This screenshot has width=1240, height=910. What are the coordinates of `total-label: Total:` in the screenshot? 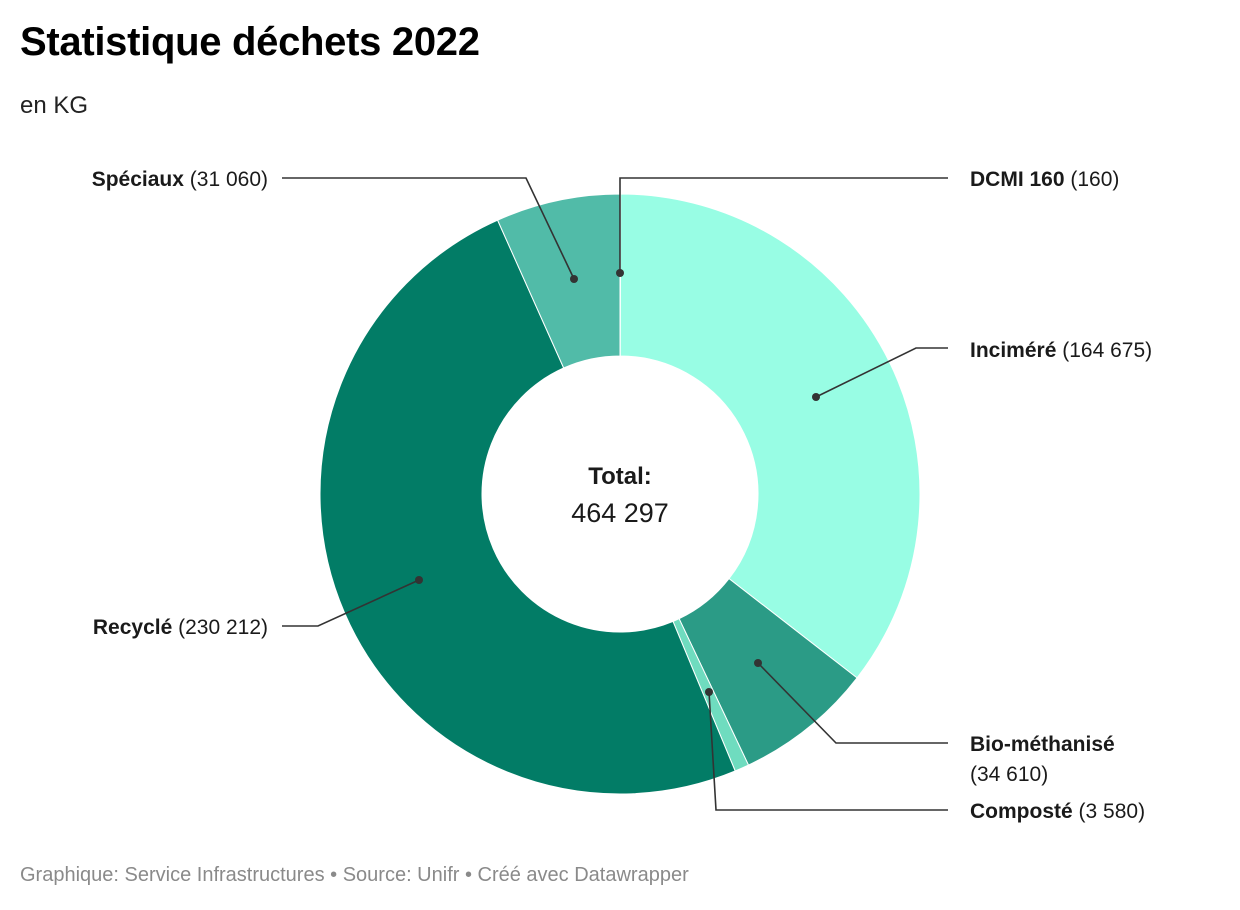 It's located at (620, 476).